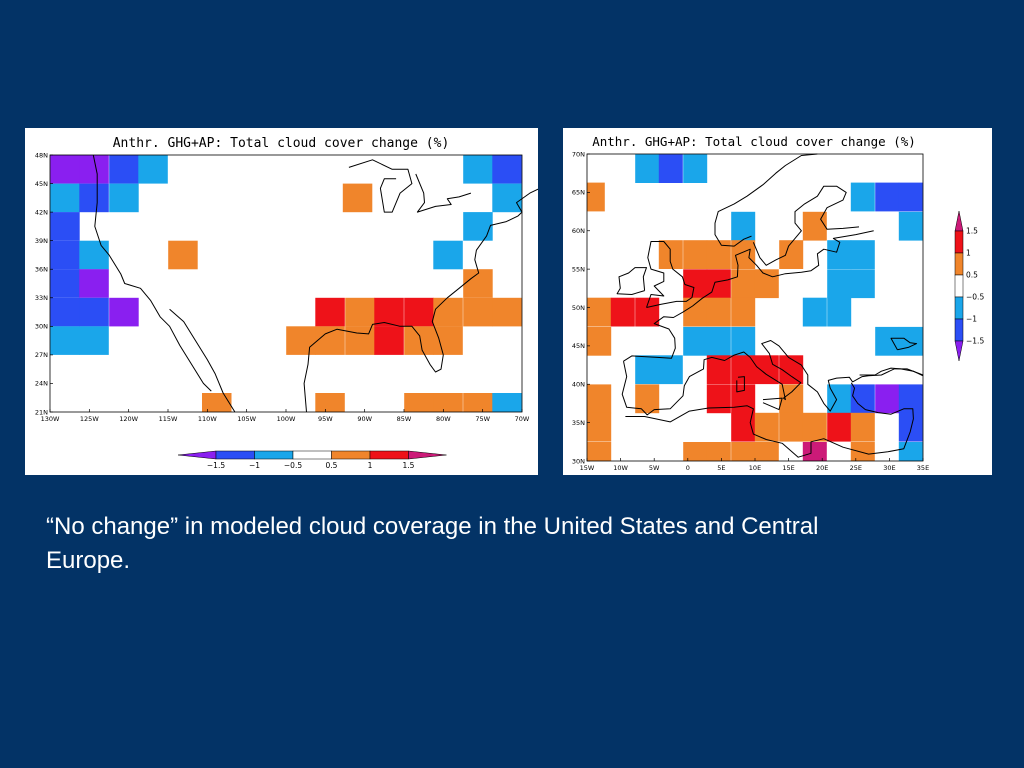 Image resolution: width=1024 pixels, height=768 pixels. What do you see at coordinates (216, 465) in the screenshot?
I see `colorbar-label: −1.5` at bounding box center [216, 465].